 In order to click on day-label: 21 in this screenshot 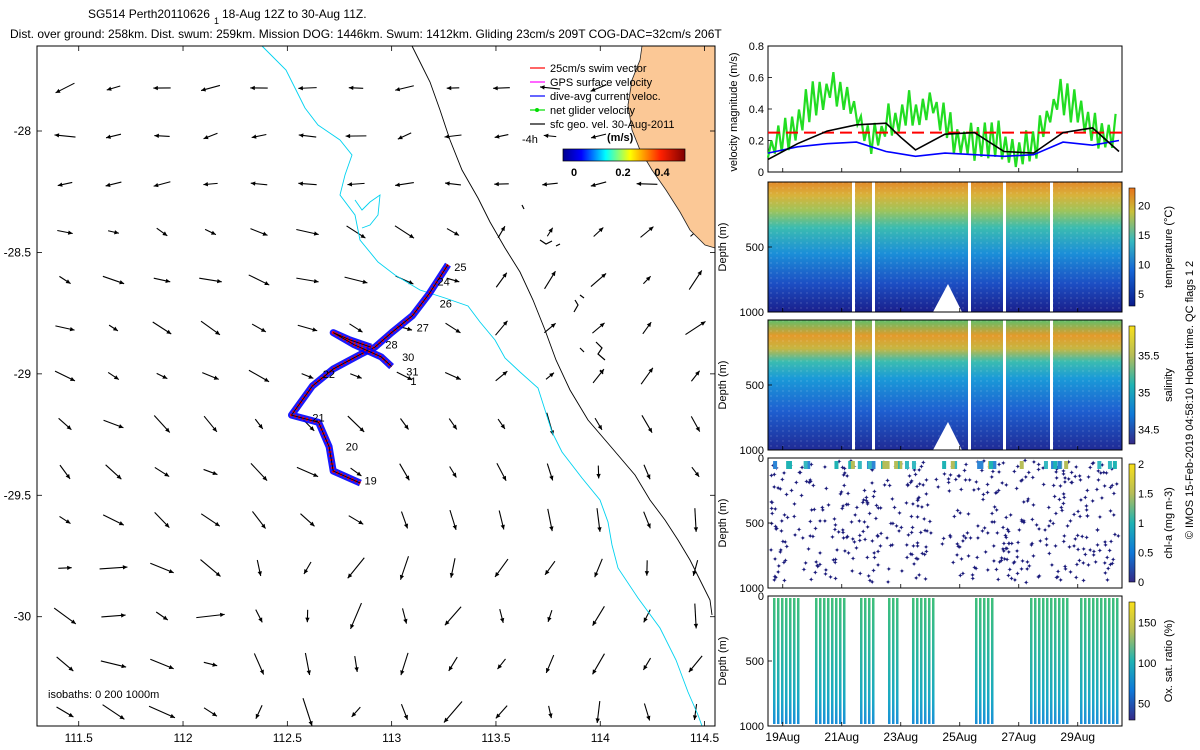, I will do `click(318, 419)`.